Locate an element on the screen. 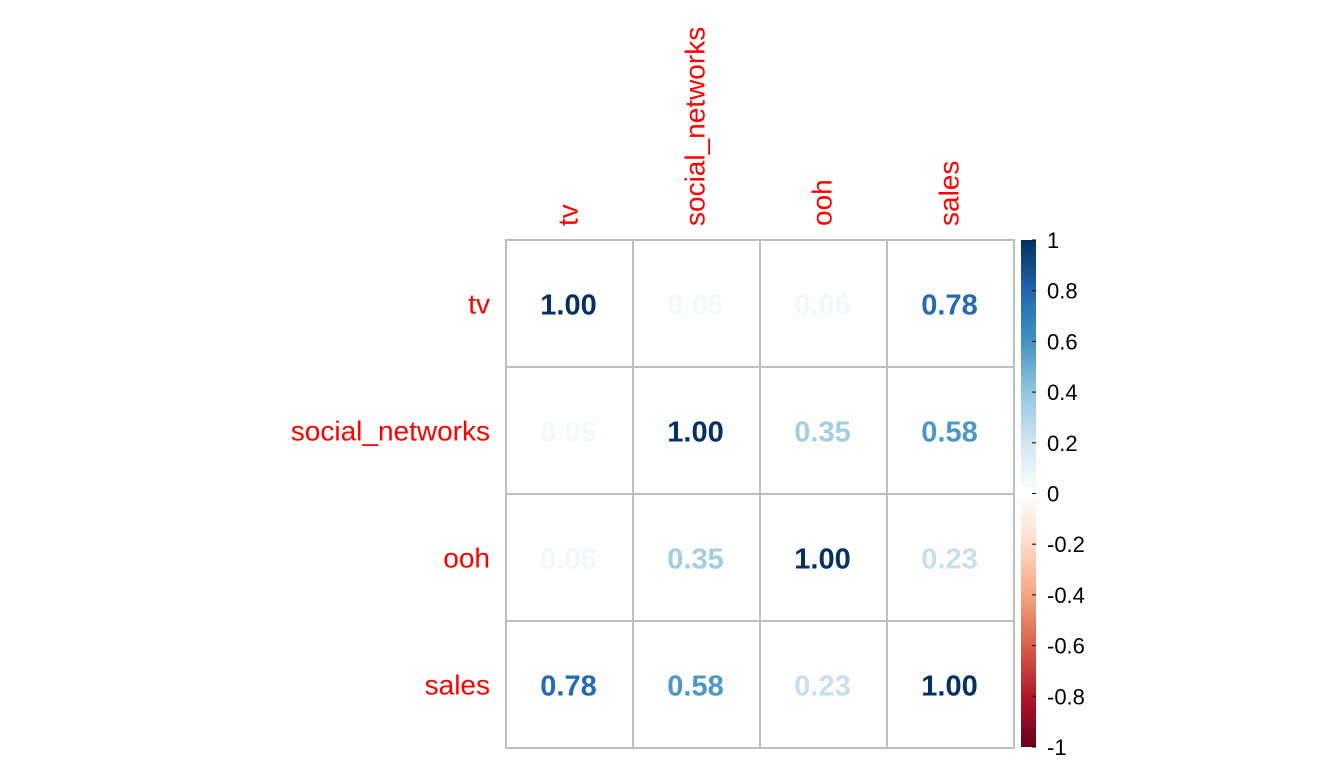 The height and width of the screenshot is (768, 1344). column-label-sales: sales is located at coordinates (949, 193).